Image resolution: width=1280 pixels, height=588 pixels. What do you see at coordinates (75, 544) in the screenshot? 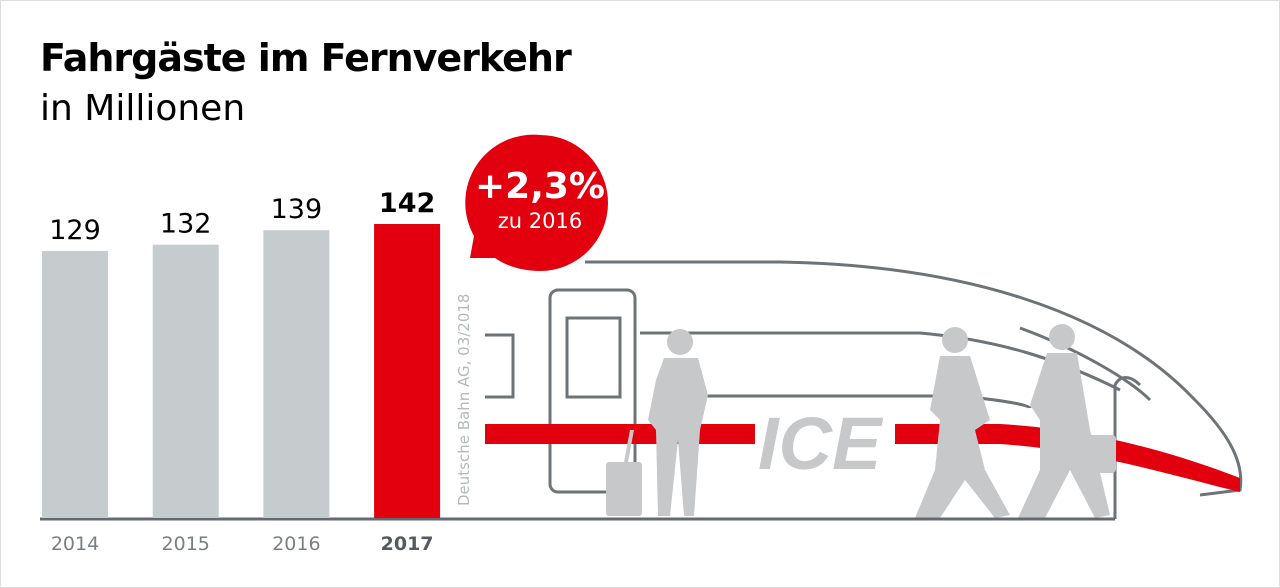
I see `x-tick-label-2014: 2014` at bounding box center [75, 544].